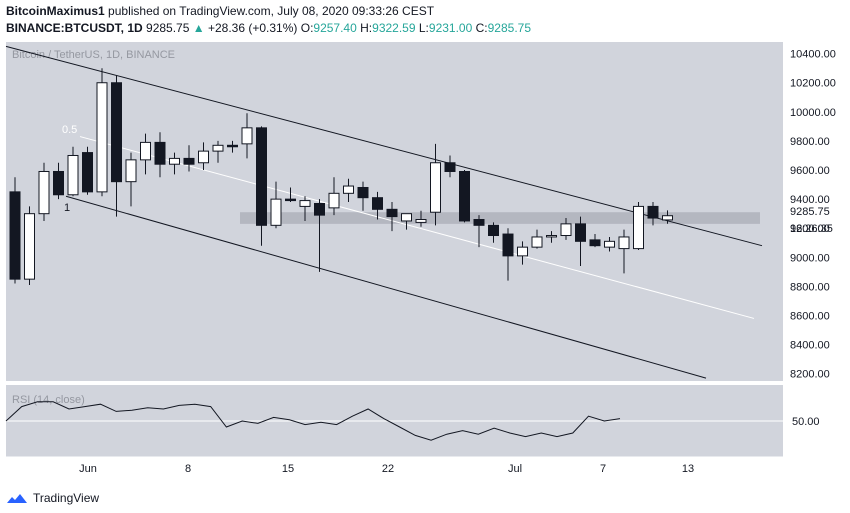  What do you see at coordinates (603, 469) in the screenshot?
I see `time-tick-label: 7` at bounding box center [603, 469].